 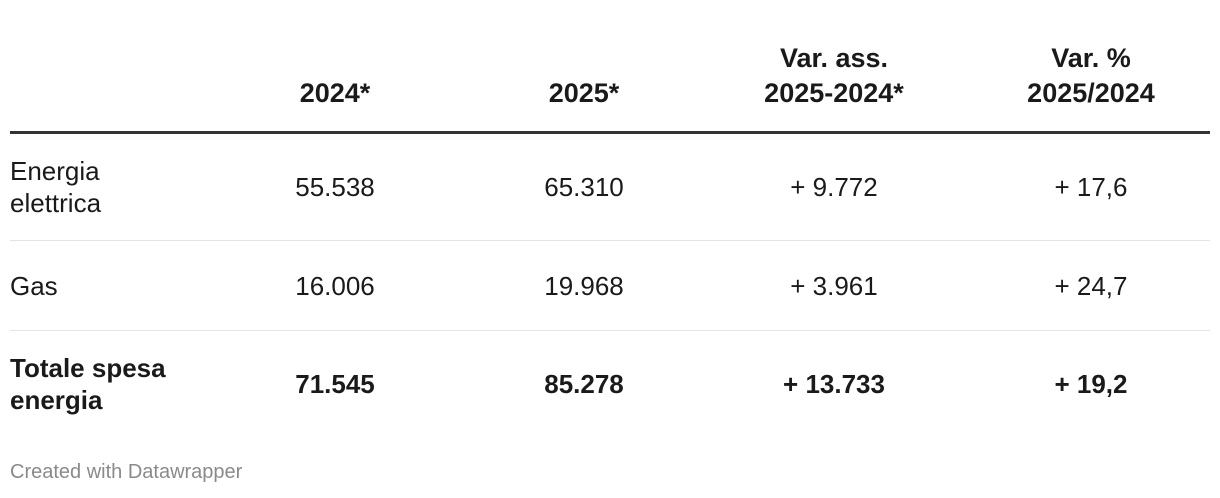 What do you see at coordinates (1091, 93) in the screenshot?
I see `header-var-pct-line2: 2025/2024` at bounding box center [1091, 93].